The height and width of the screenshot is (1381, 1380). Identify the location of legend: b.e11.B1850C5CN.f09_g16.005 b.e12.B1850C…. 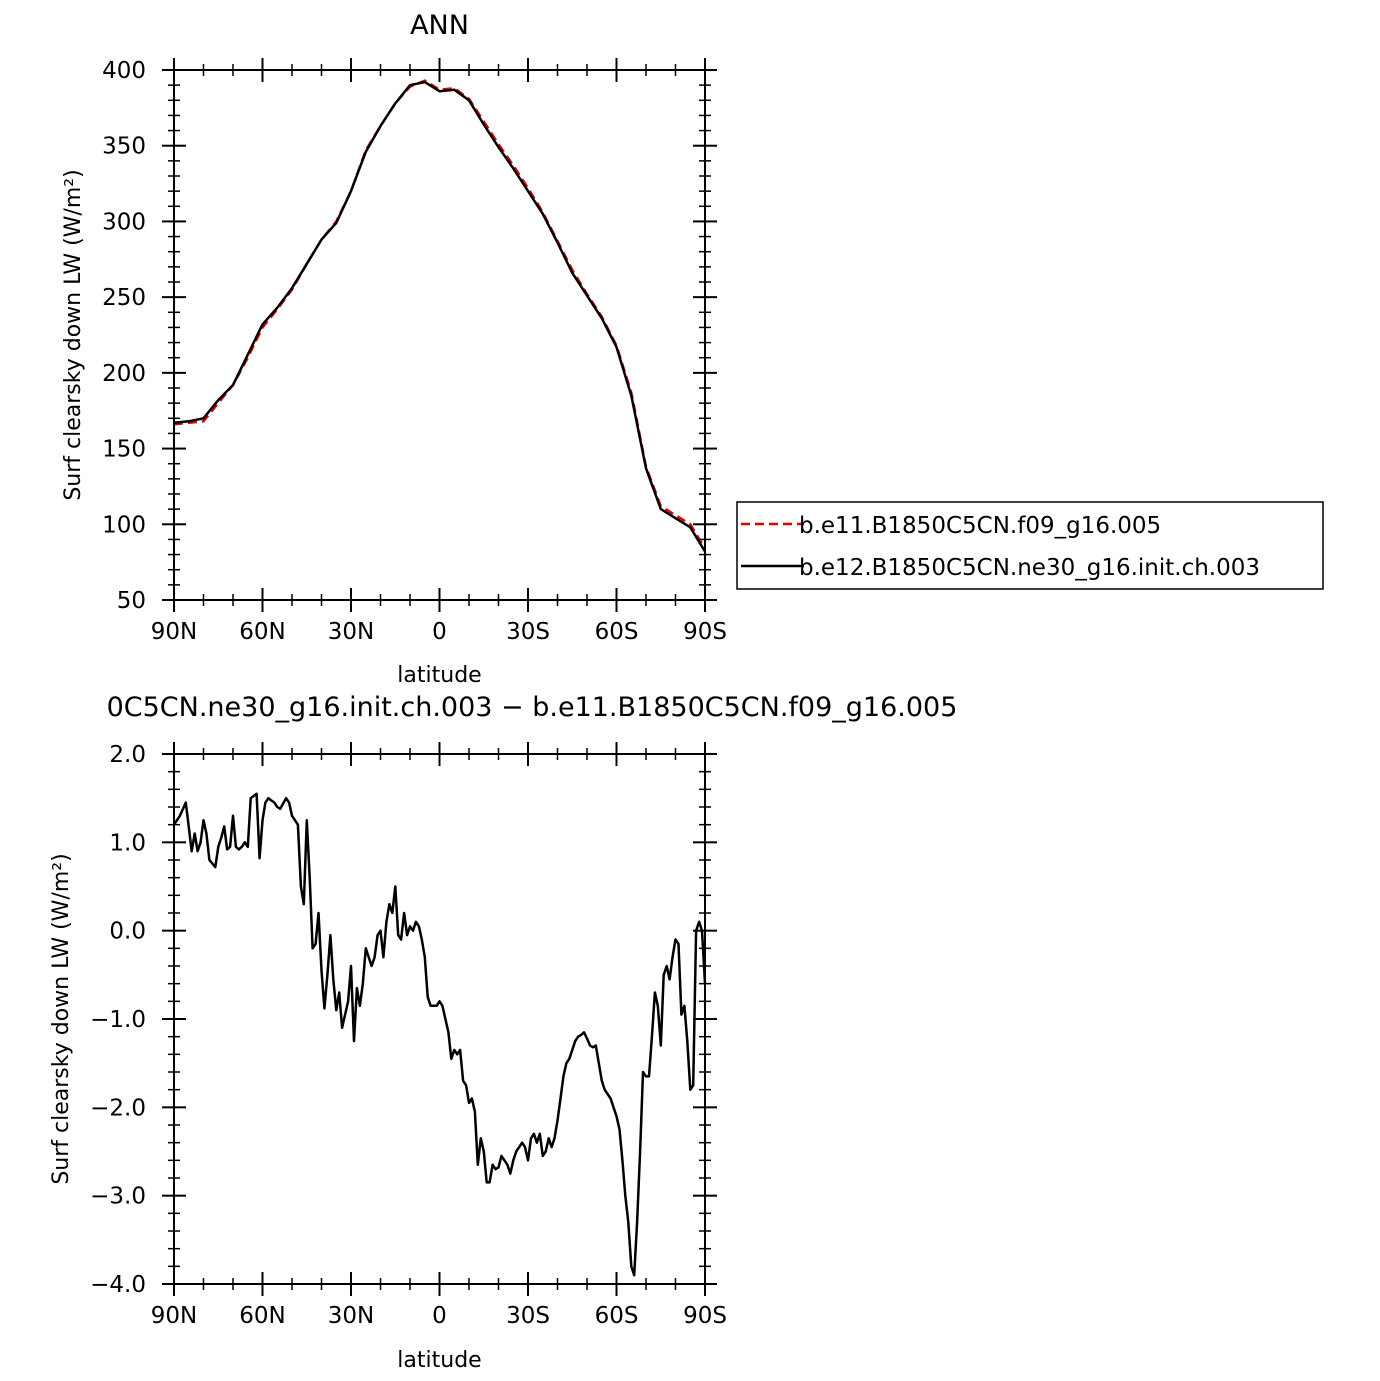
(1030, 545).